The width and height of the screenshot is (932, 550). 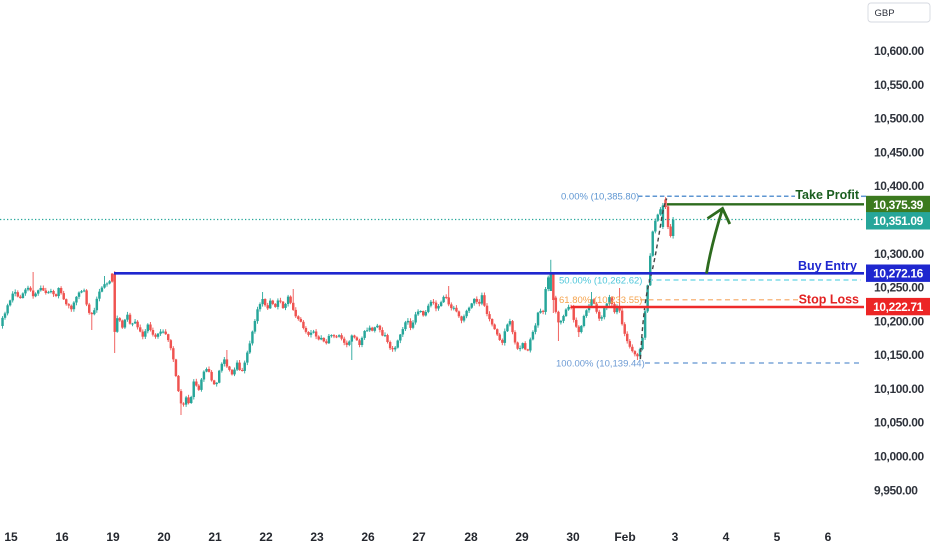 I want to click on svg-text: 26, so click(x=368, y=537).